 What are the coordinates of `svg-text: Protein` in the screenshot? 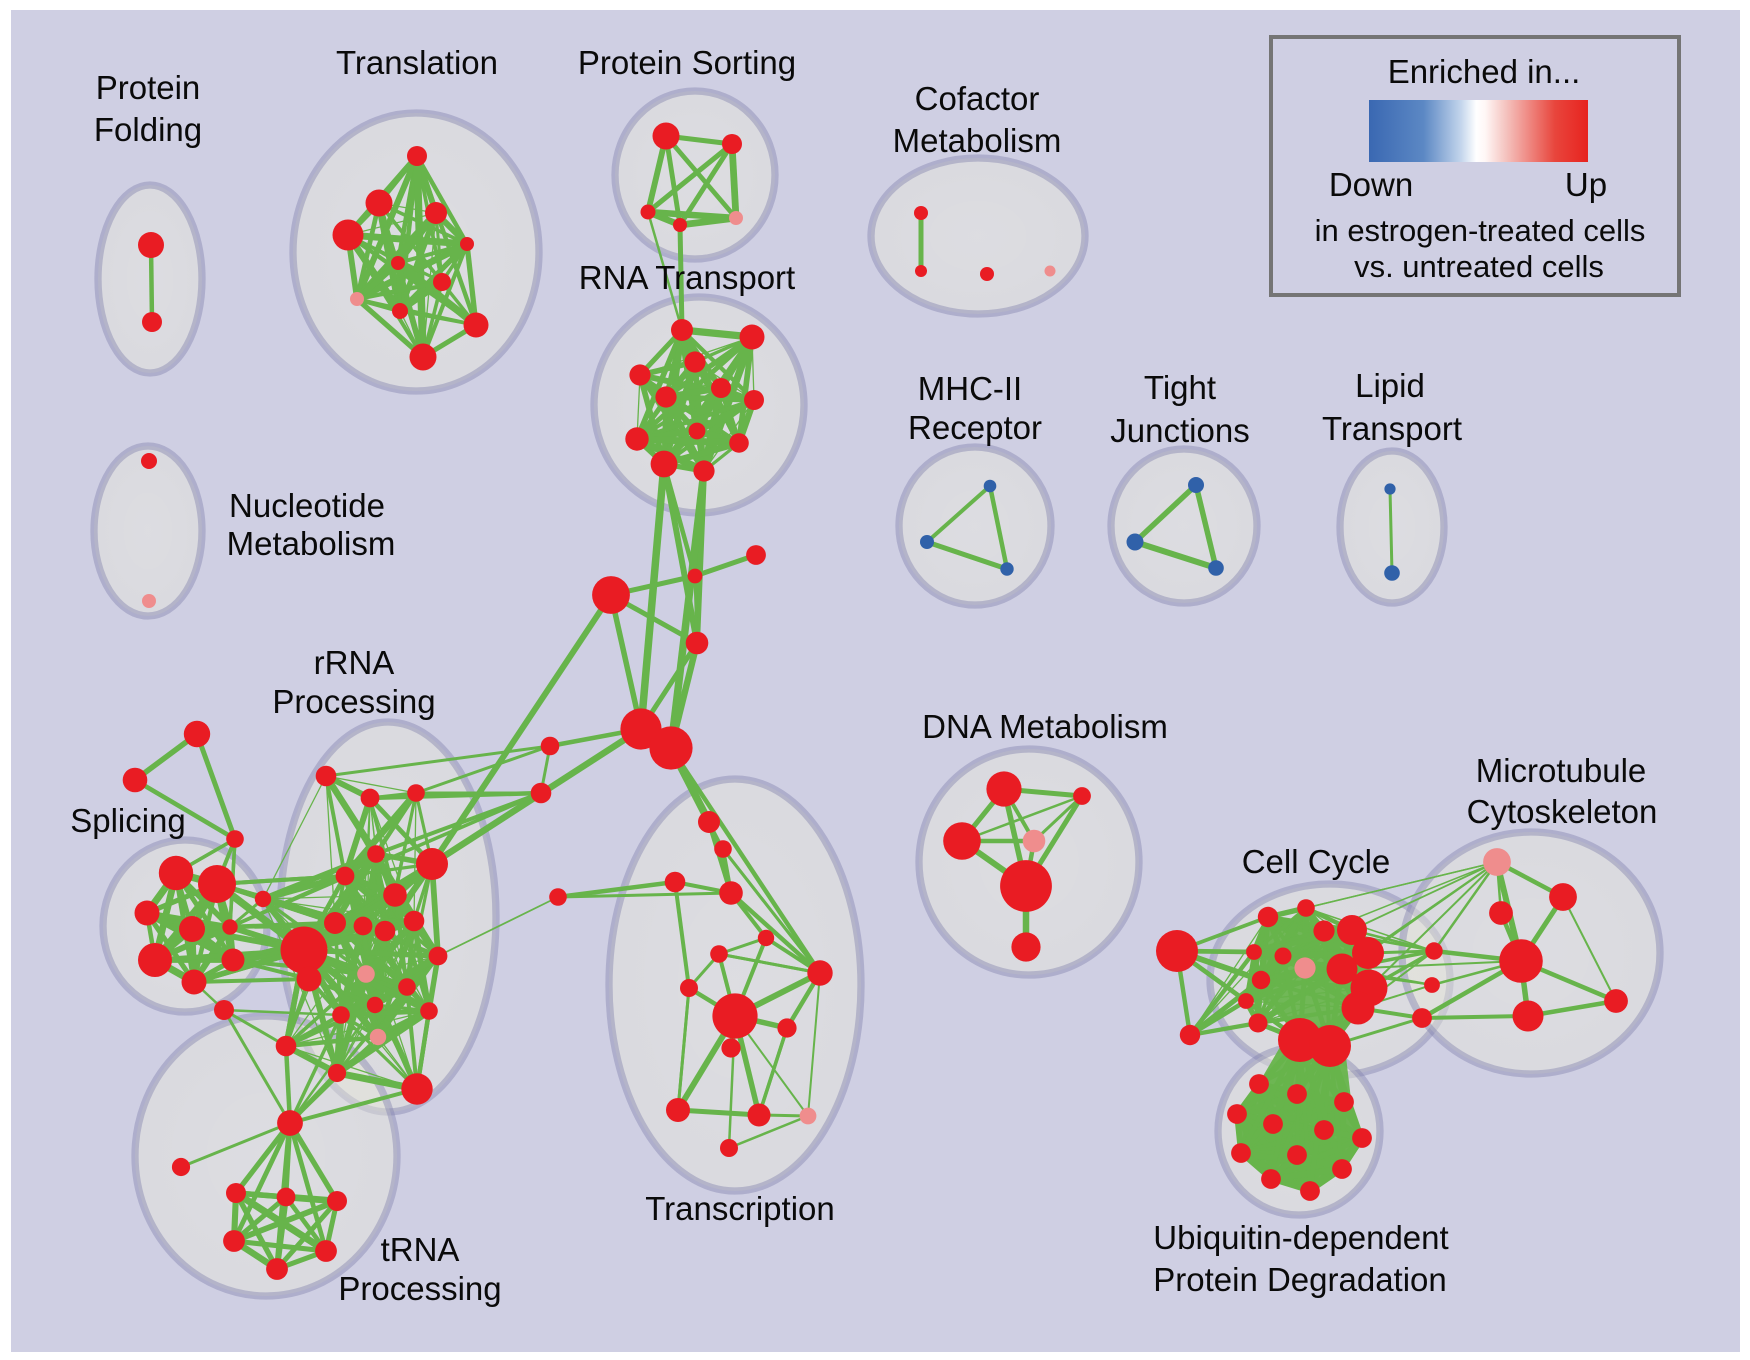 It's located at (148, 87).